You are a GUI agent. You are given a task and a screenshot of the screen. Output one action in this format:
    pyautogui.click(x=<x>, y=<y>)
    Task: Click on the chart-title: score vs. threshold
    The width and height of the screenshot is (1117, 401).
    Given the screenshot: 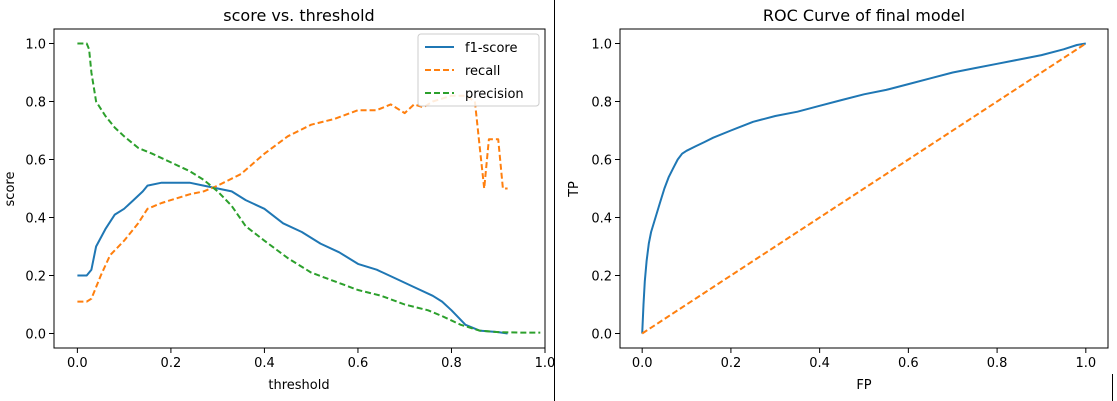 What is the action you would take?
    pyautogui.click(x=298, y=15)
    